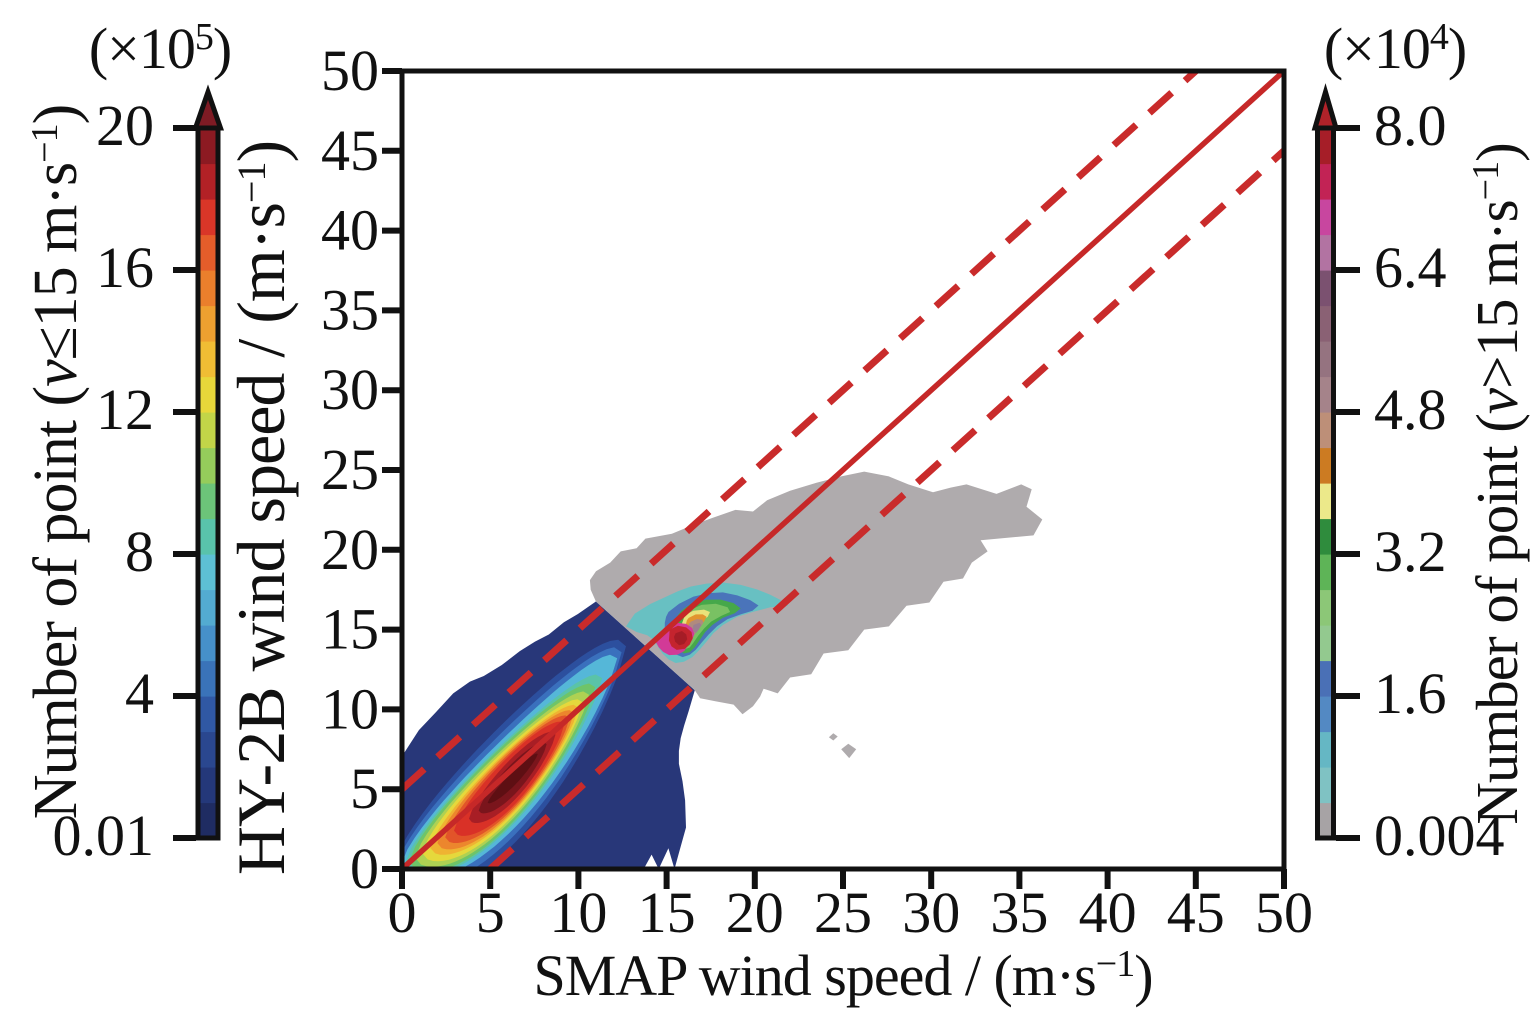 This screenshot has height=1013, width=1535. Describe the element at coordinates (1410, 409) in the screenshot. I see `svg-text: 4.8` at that location.